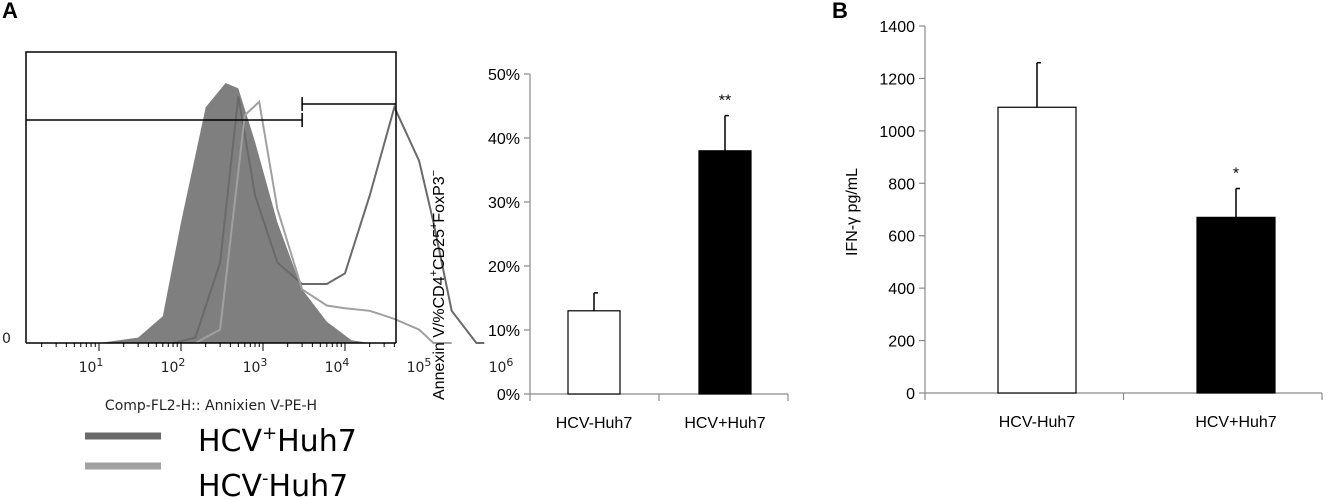 This screenshot has height=500, width=1333. Describe the element at coordinates (897, 27) in the screenshot. I see `y-tick-label: 1400` at that location.